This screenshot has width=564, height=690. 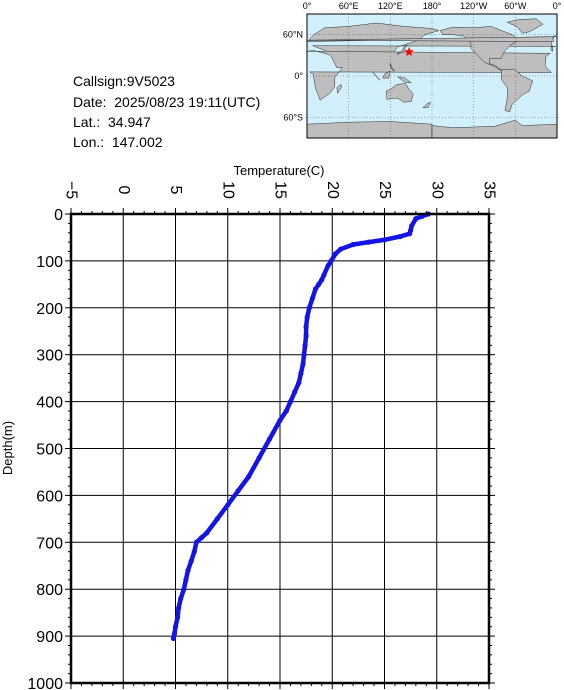 I want to click on y-tick-label: 300, so click(x=49, y=356).